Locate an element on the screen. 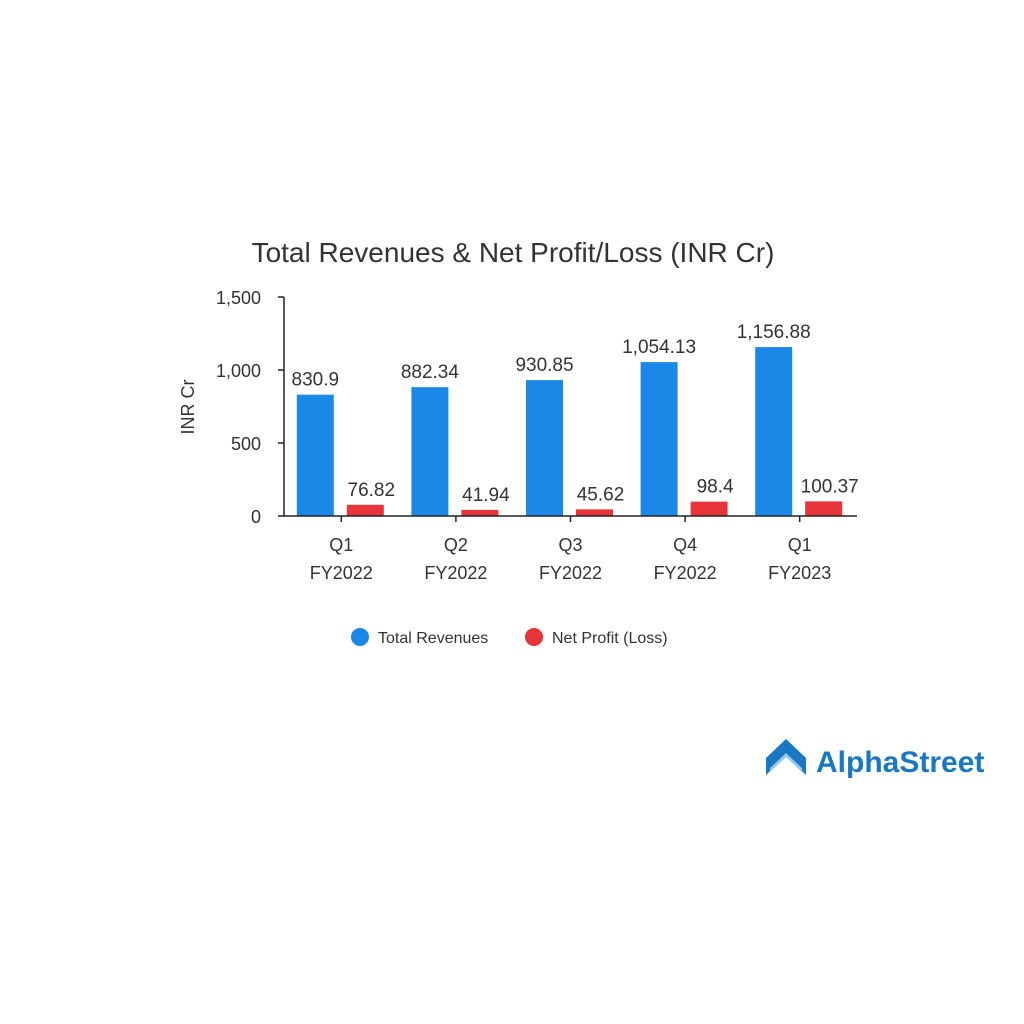  data-label: 1,156.88 is located at coordinates (774, 332).